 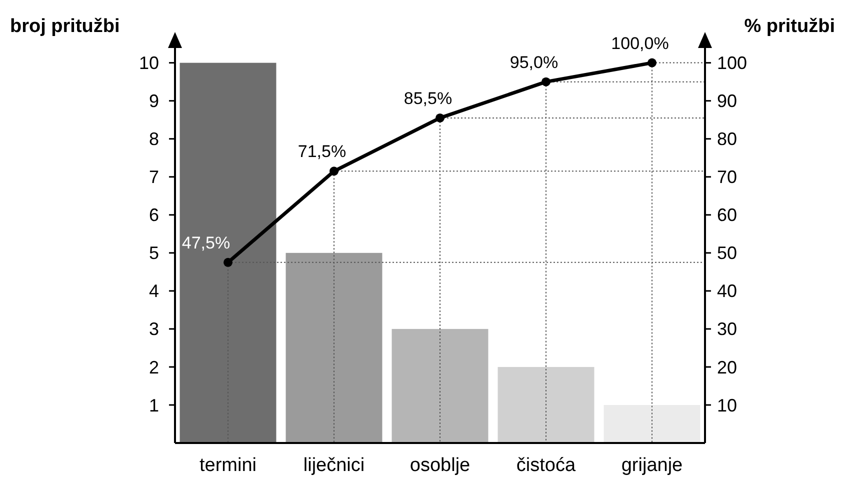 What do you see at coordinates (428, 98) in the screenshot?
I see `data-label: 85,5%` at bounding box center [428, 98].